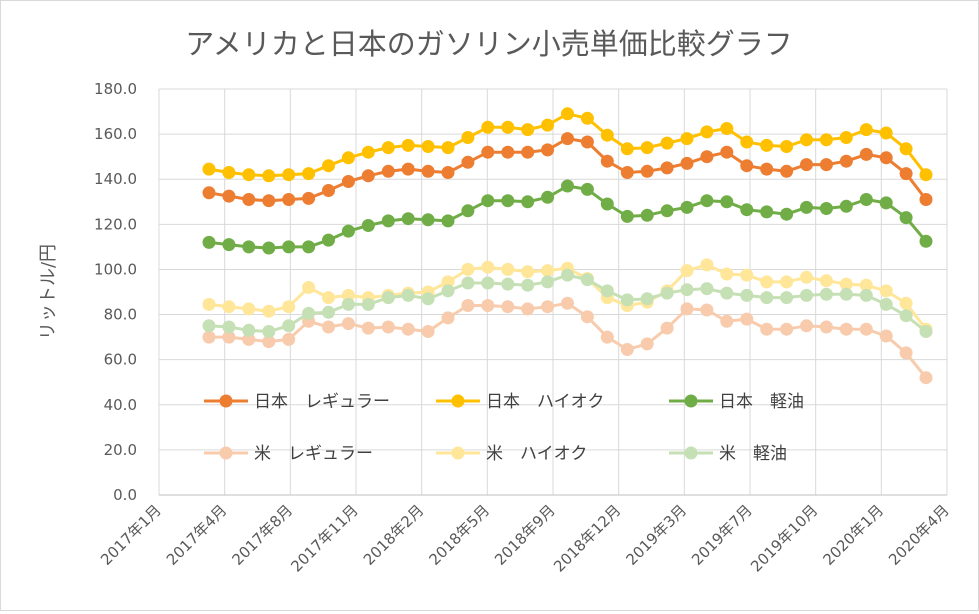 This screenshot has height=614, width=979. Describe the element at coordinates (120, 360) in the screenshot. I see `y-tick-label: 60.0` at that location.